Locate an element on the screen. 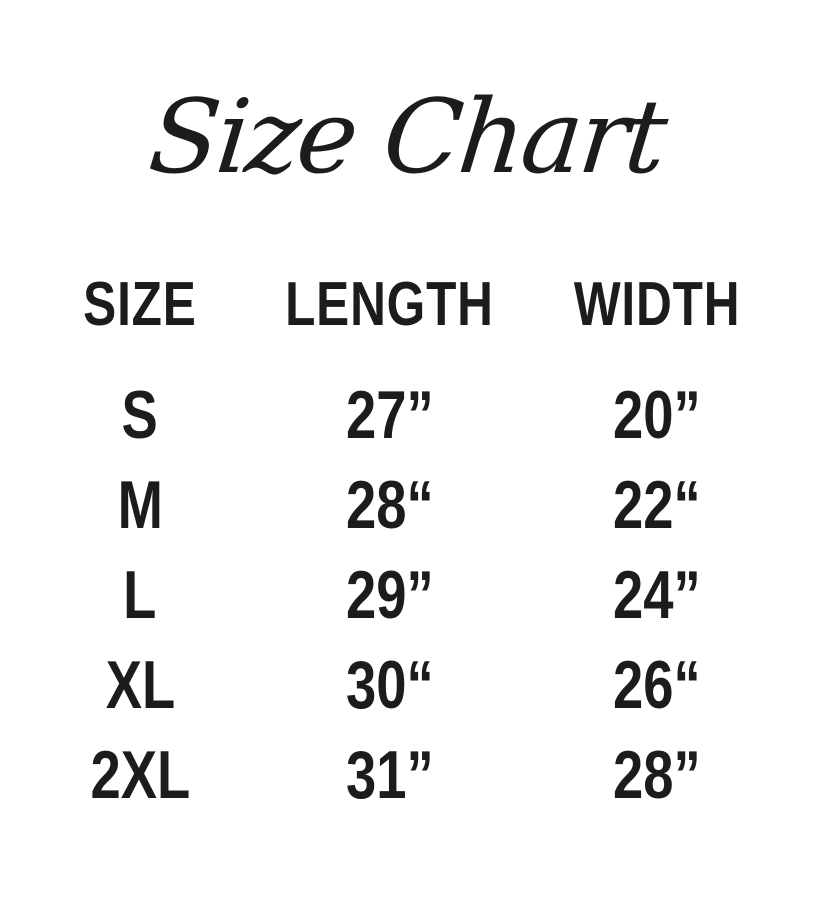  width-value: 20” is located at coordinates (657, 415).